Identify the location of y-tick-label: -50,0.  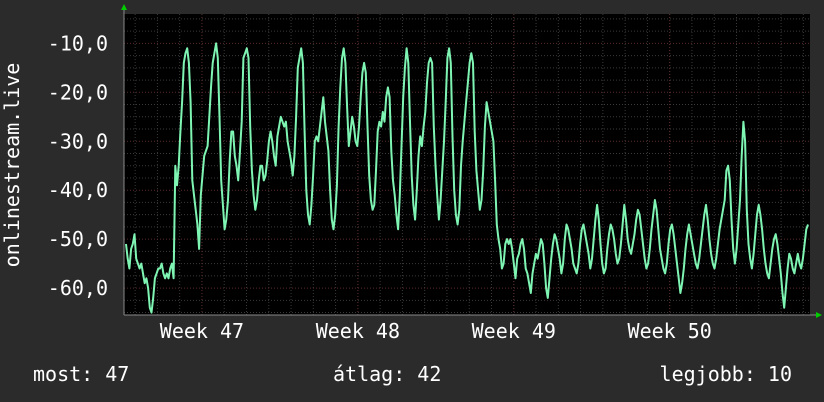
(78, 239).